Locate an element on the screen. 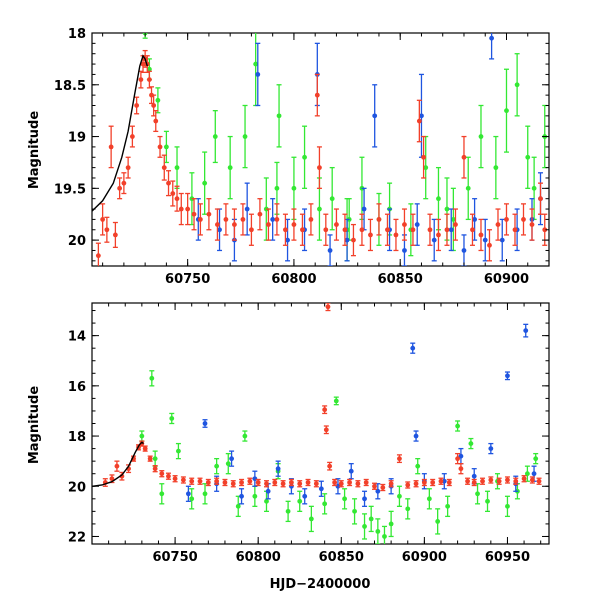 This screenshot has height=600, width=600. top-y-axis-title: Magnitude is located at coordinates (34, 150).